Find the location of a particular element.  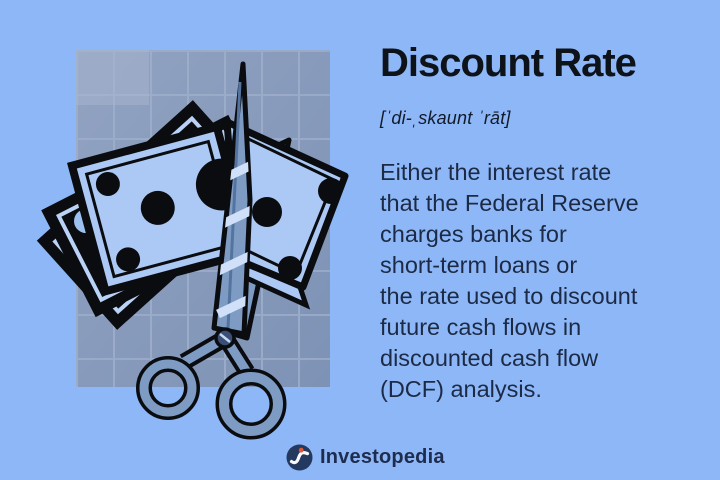

brand-name: Investopedia is located at coordinates (382, 457).